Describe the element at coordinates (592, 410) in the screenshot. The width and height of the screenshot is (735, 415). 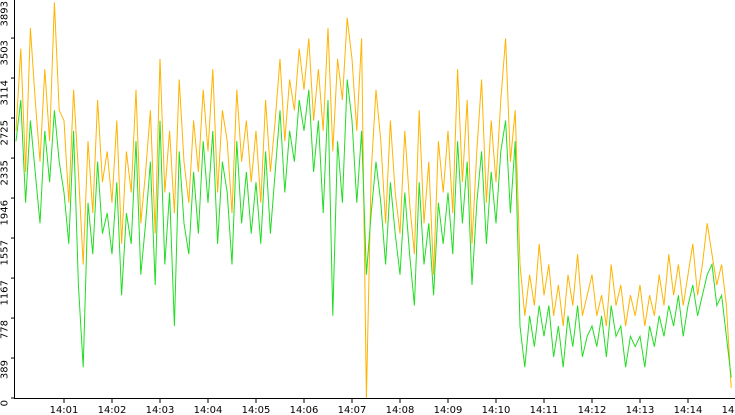
I see `x-tick-label: 14:12` at that location.